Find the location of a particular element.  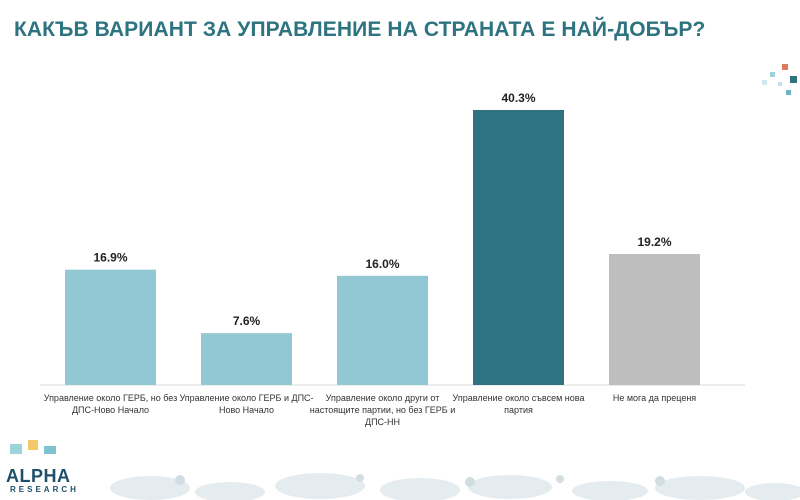

category-label: Управление около ГЕРБ и ДПС-Ново Начало is located at coordinates (246, 404).